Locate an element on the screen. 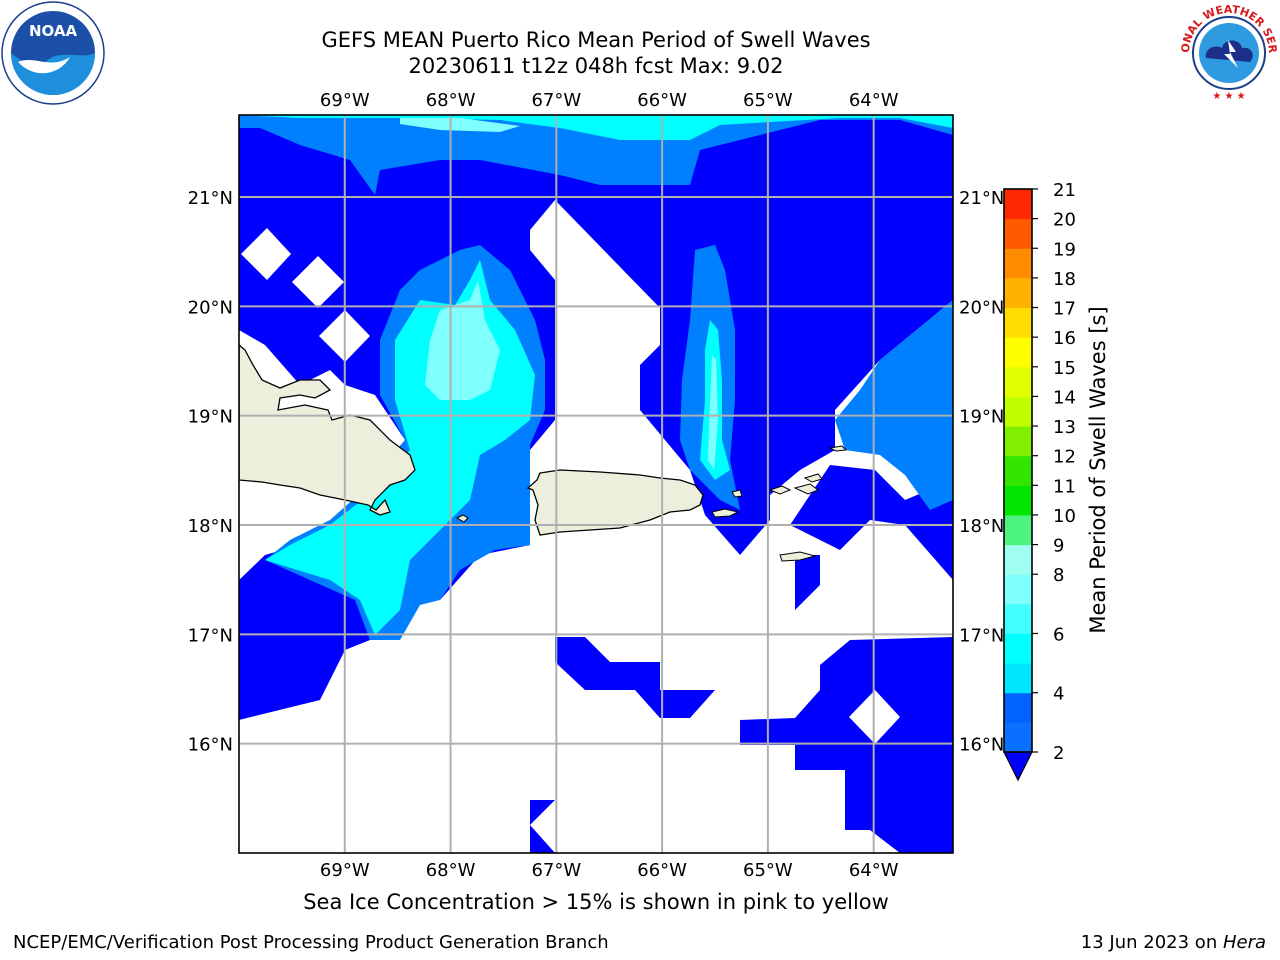 This screenshot has width=1280, height=960. lat-tick-label-right: 20°N is located at coordinates (981, 307).